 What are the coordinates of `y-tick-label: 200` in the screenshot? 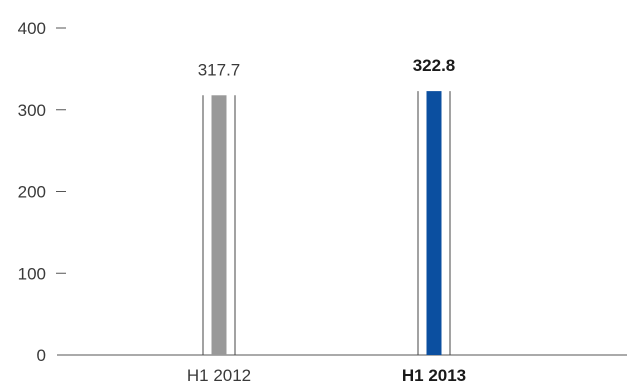 It's located at (32, 192).